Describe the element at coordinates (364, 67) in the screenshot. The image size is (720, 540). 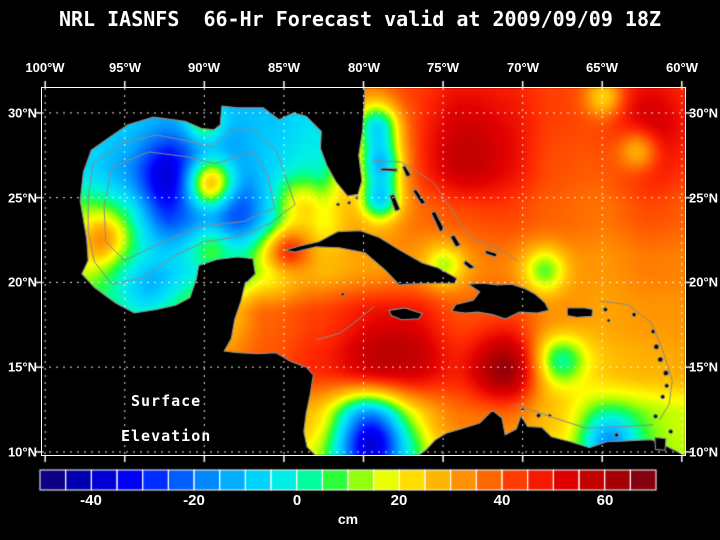
I see `lon-tick-label: 80°W` at that location.